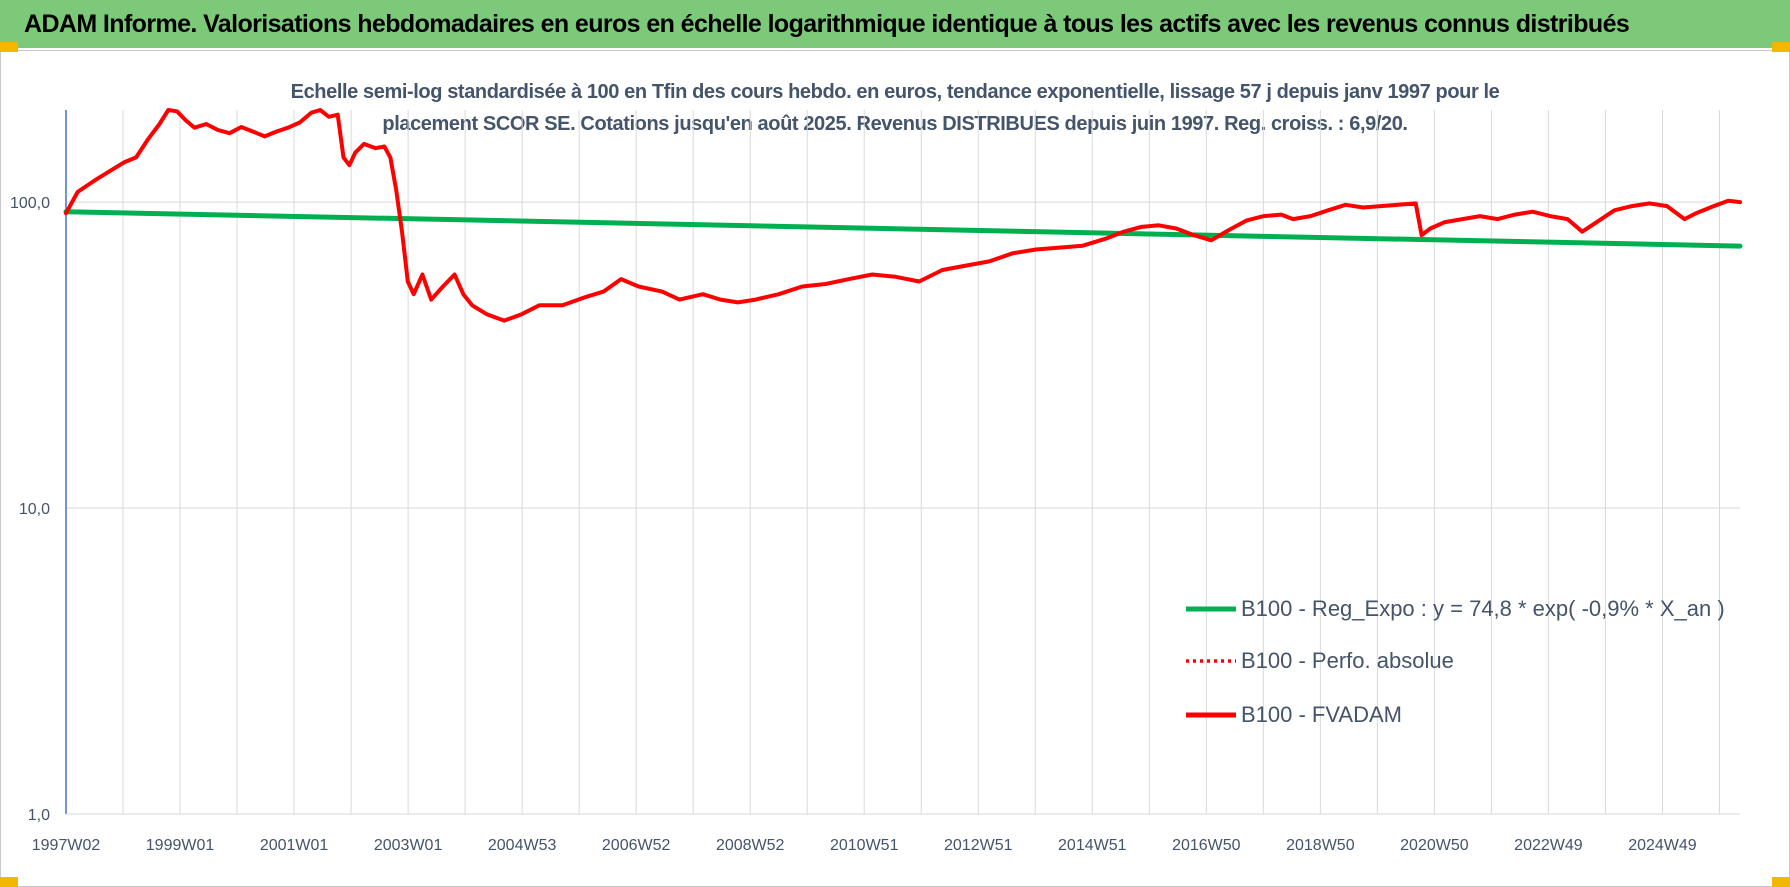 Image resolution: width=1790 pixels, height=887 pixels. What do you see at coordinates (903, 229) in the screenshot?
I see `regression-series-line` at bounding box center [903, 229].